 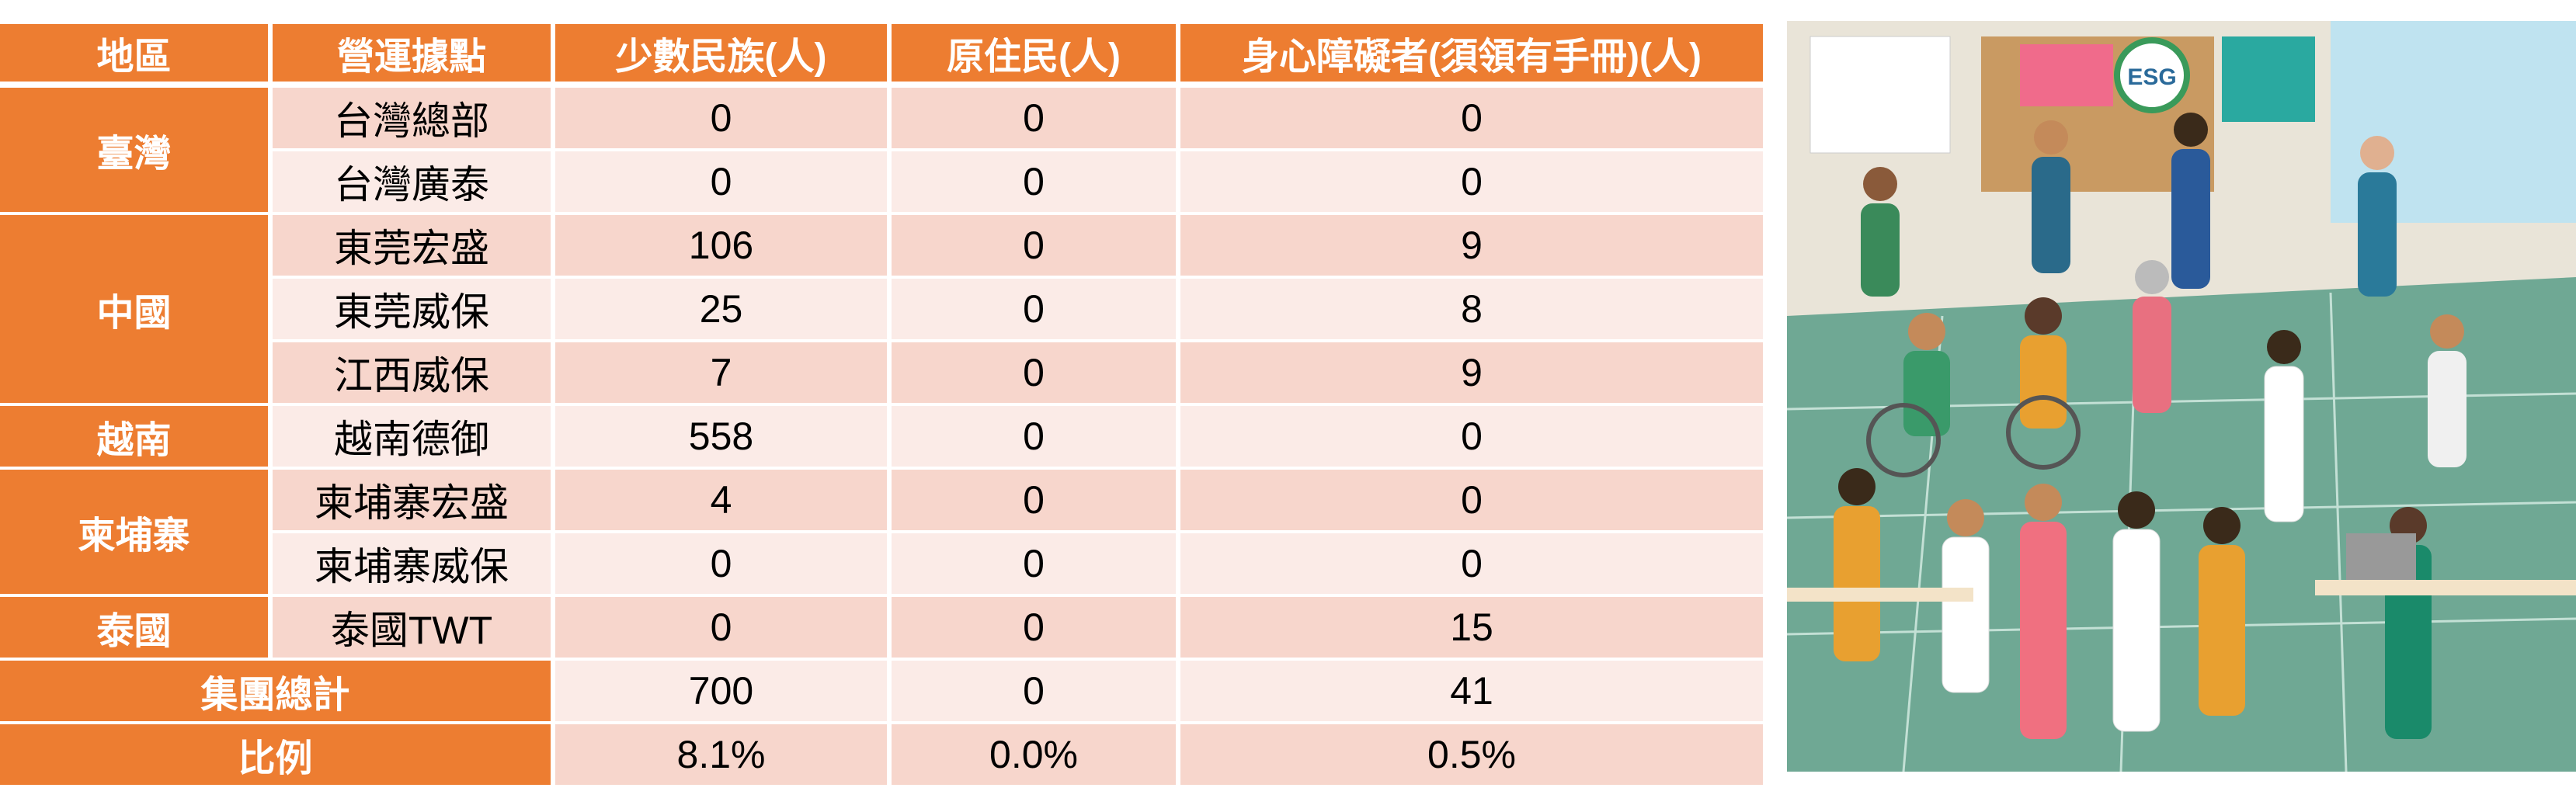 What do you see at coordinates (412, 53) in the screenshot?
I see `header-site: 營運據點` at bounding box center [412, 53].